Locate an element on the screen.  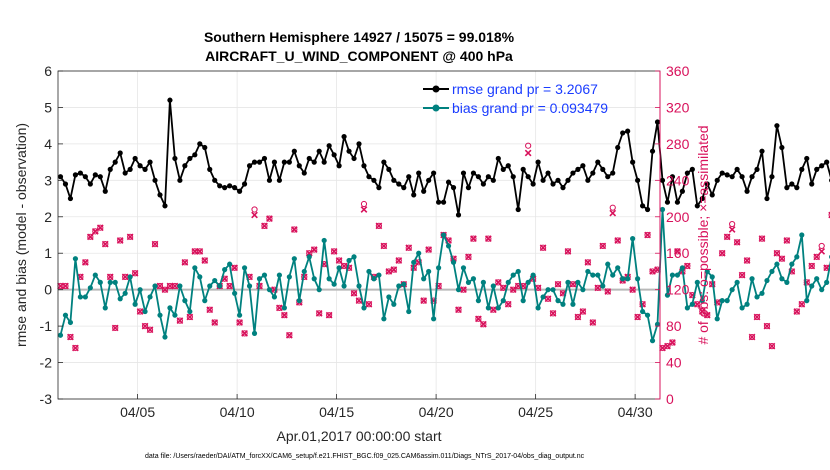
x-tick-label: 04/20 is located at coordinates (436, 412).